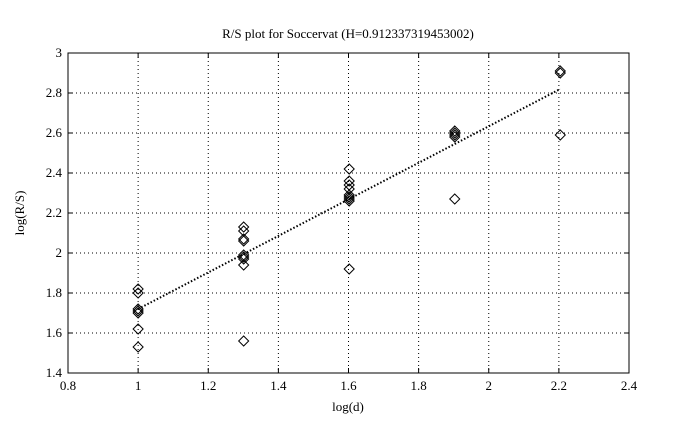  What do you see at coordinates (559, 385) in the screenshot?
I see `x-tick-label: 2.2` at bounding box center [559, 385].